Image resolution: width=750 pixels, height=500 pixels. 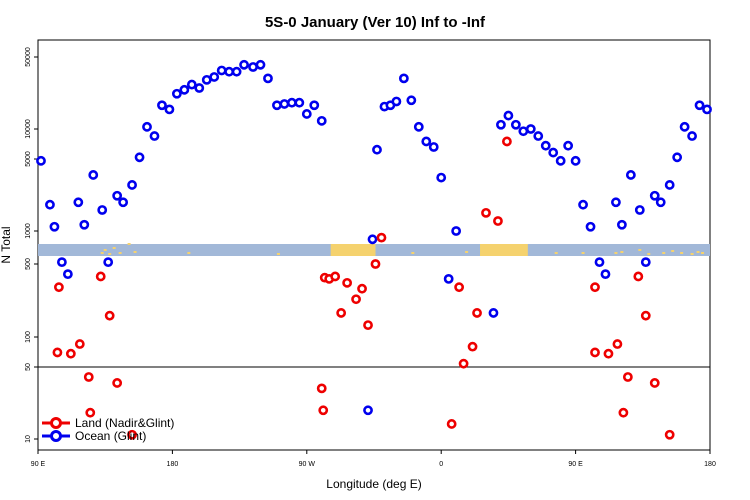 What do you see at coordinates (28, 129) in the screenshot?
I see `y-tick-label: 10000` at bounding box center [28, 129].